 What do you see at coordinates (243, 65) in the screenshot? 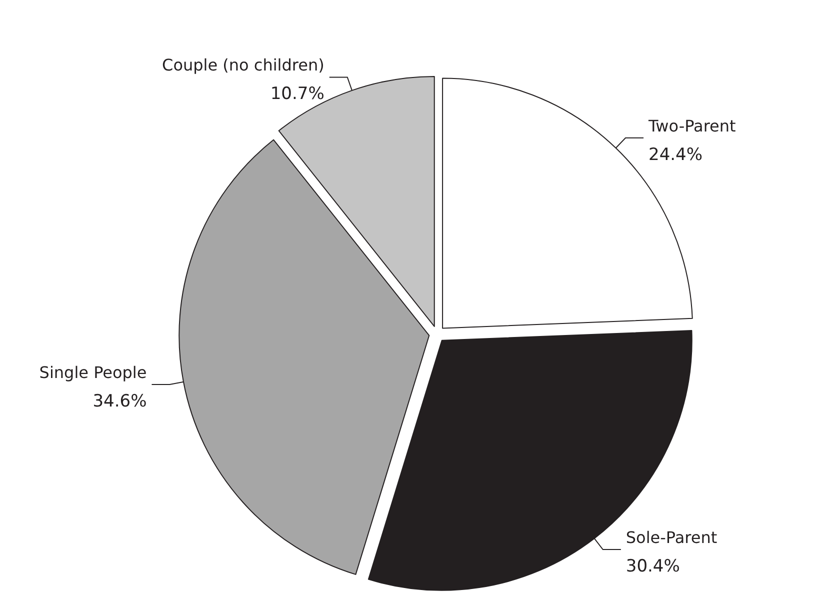
I see `slice-label: Couple (no children)` at bounding box center [243, 65].